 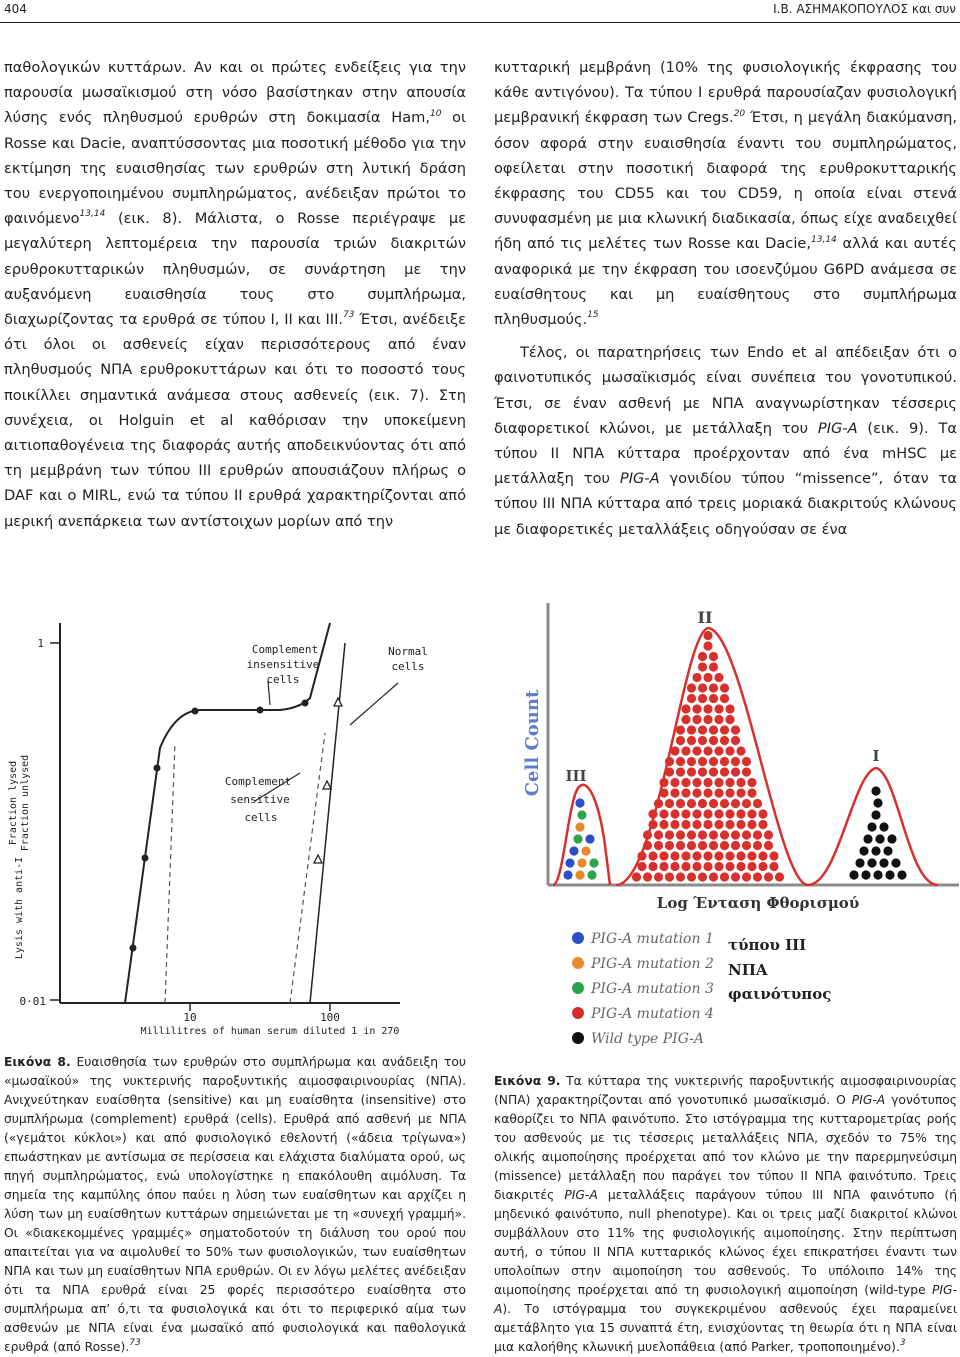 What do you see at coordinates (25, 803) in the screenshot?
I see `y-label-fraction-unlysed: Fraction unlysed` at bounding box center [25, 803].